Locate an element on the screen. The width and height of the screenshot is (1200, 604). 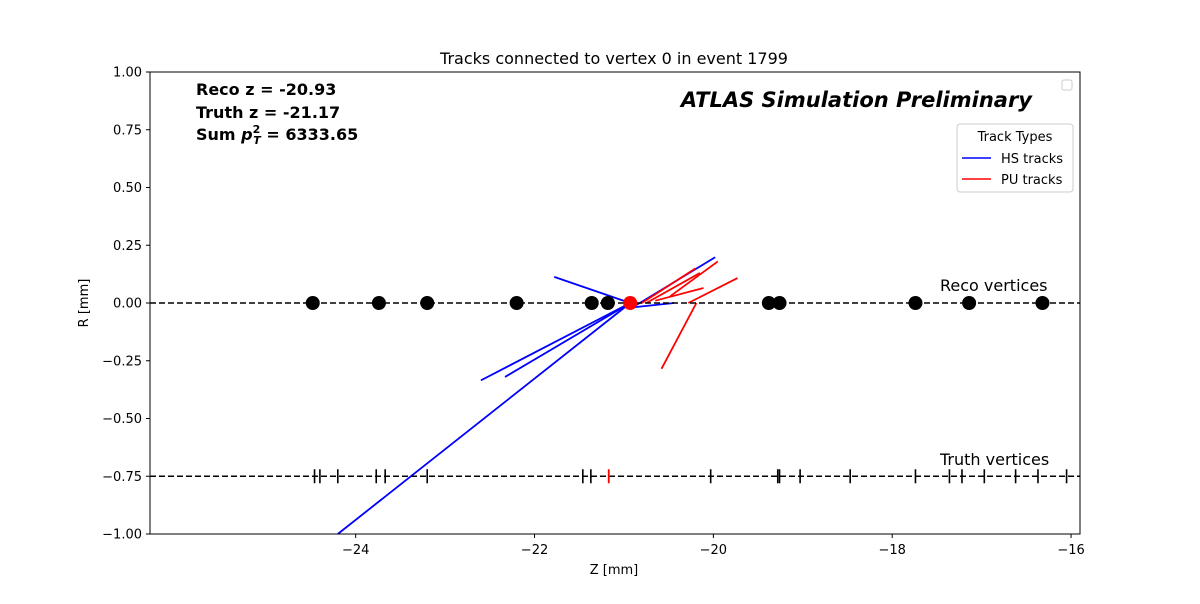
x-tick-label-2: −20 is located at coordinates (713, 550).